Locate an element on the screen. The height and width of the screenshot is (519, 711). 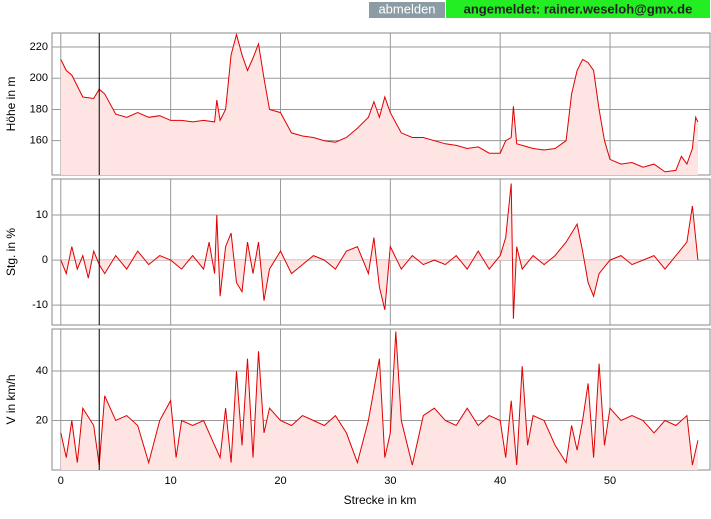
logout-button is located at coordinates (407, 10).